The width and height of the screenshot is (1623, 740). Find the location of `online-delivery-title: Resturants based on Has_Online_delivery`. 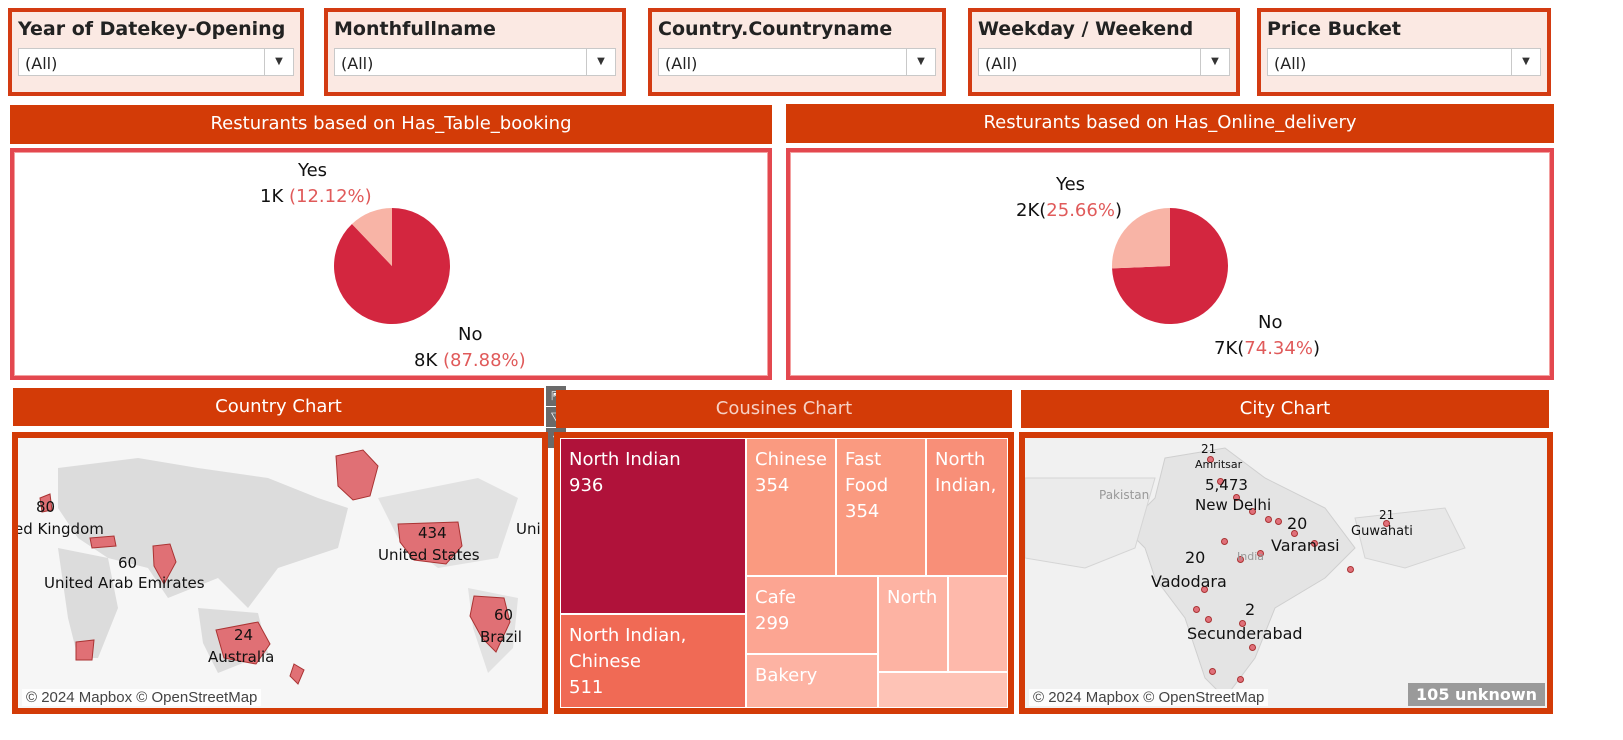

online-delivery-title: Resturants based on Has_Online_delivery is located at coordinates (1170, 123).